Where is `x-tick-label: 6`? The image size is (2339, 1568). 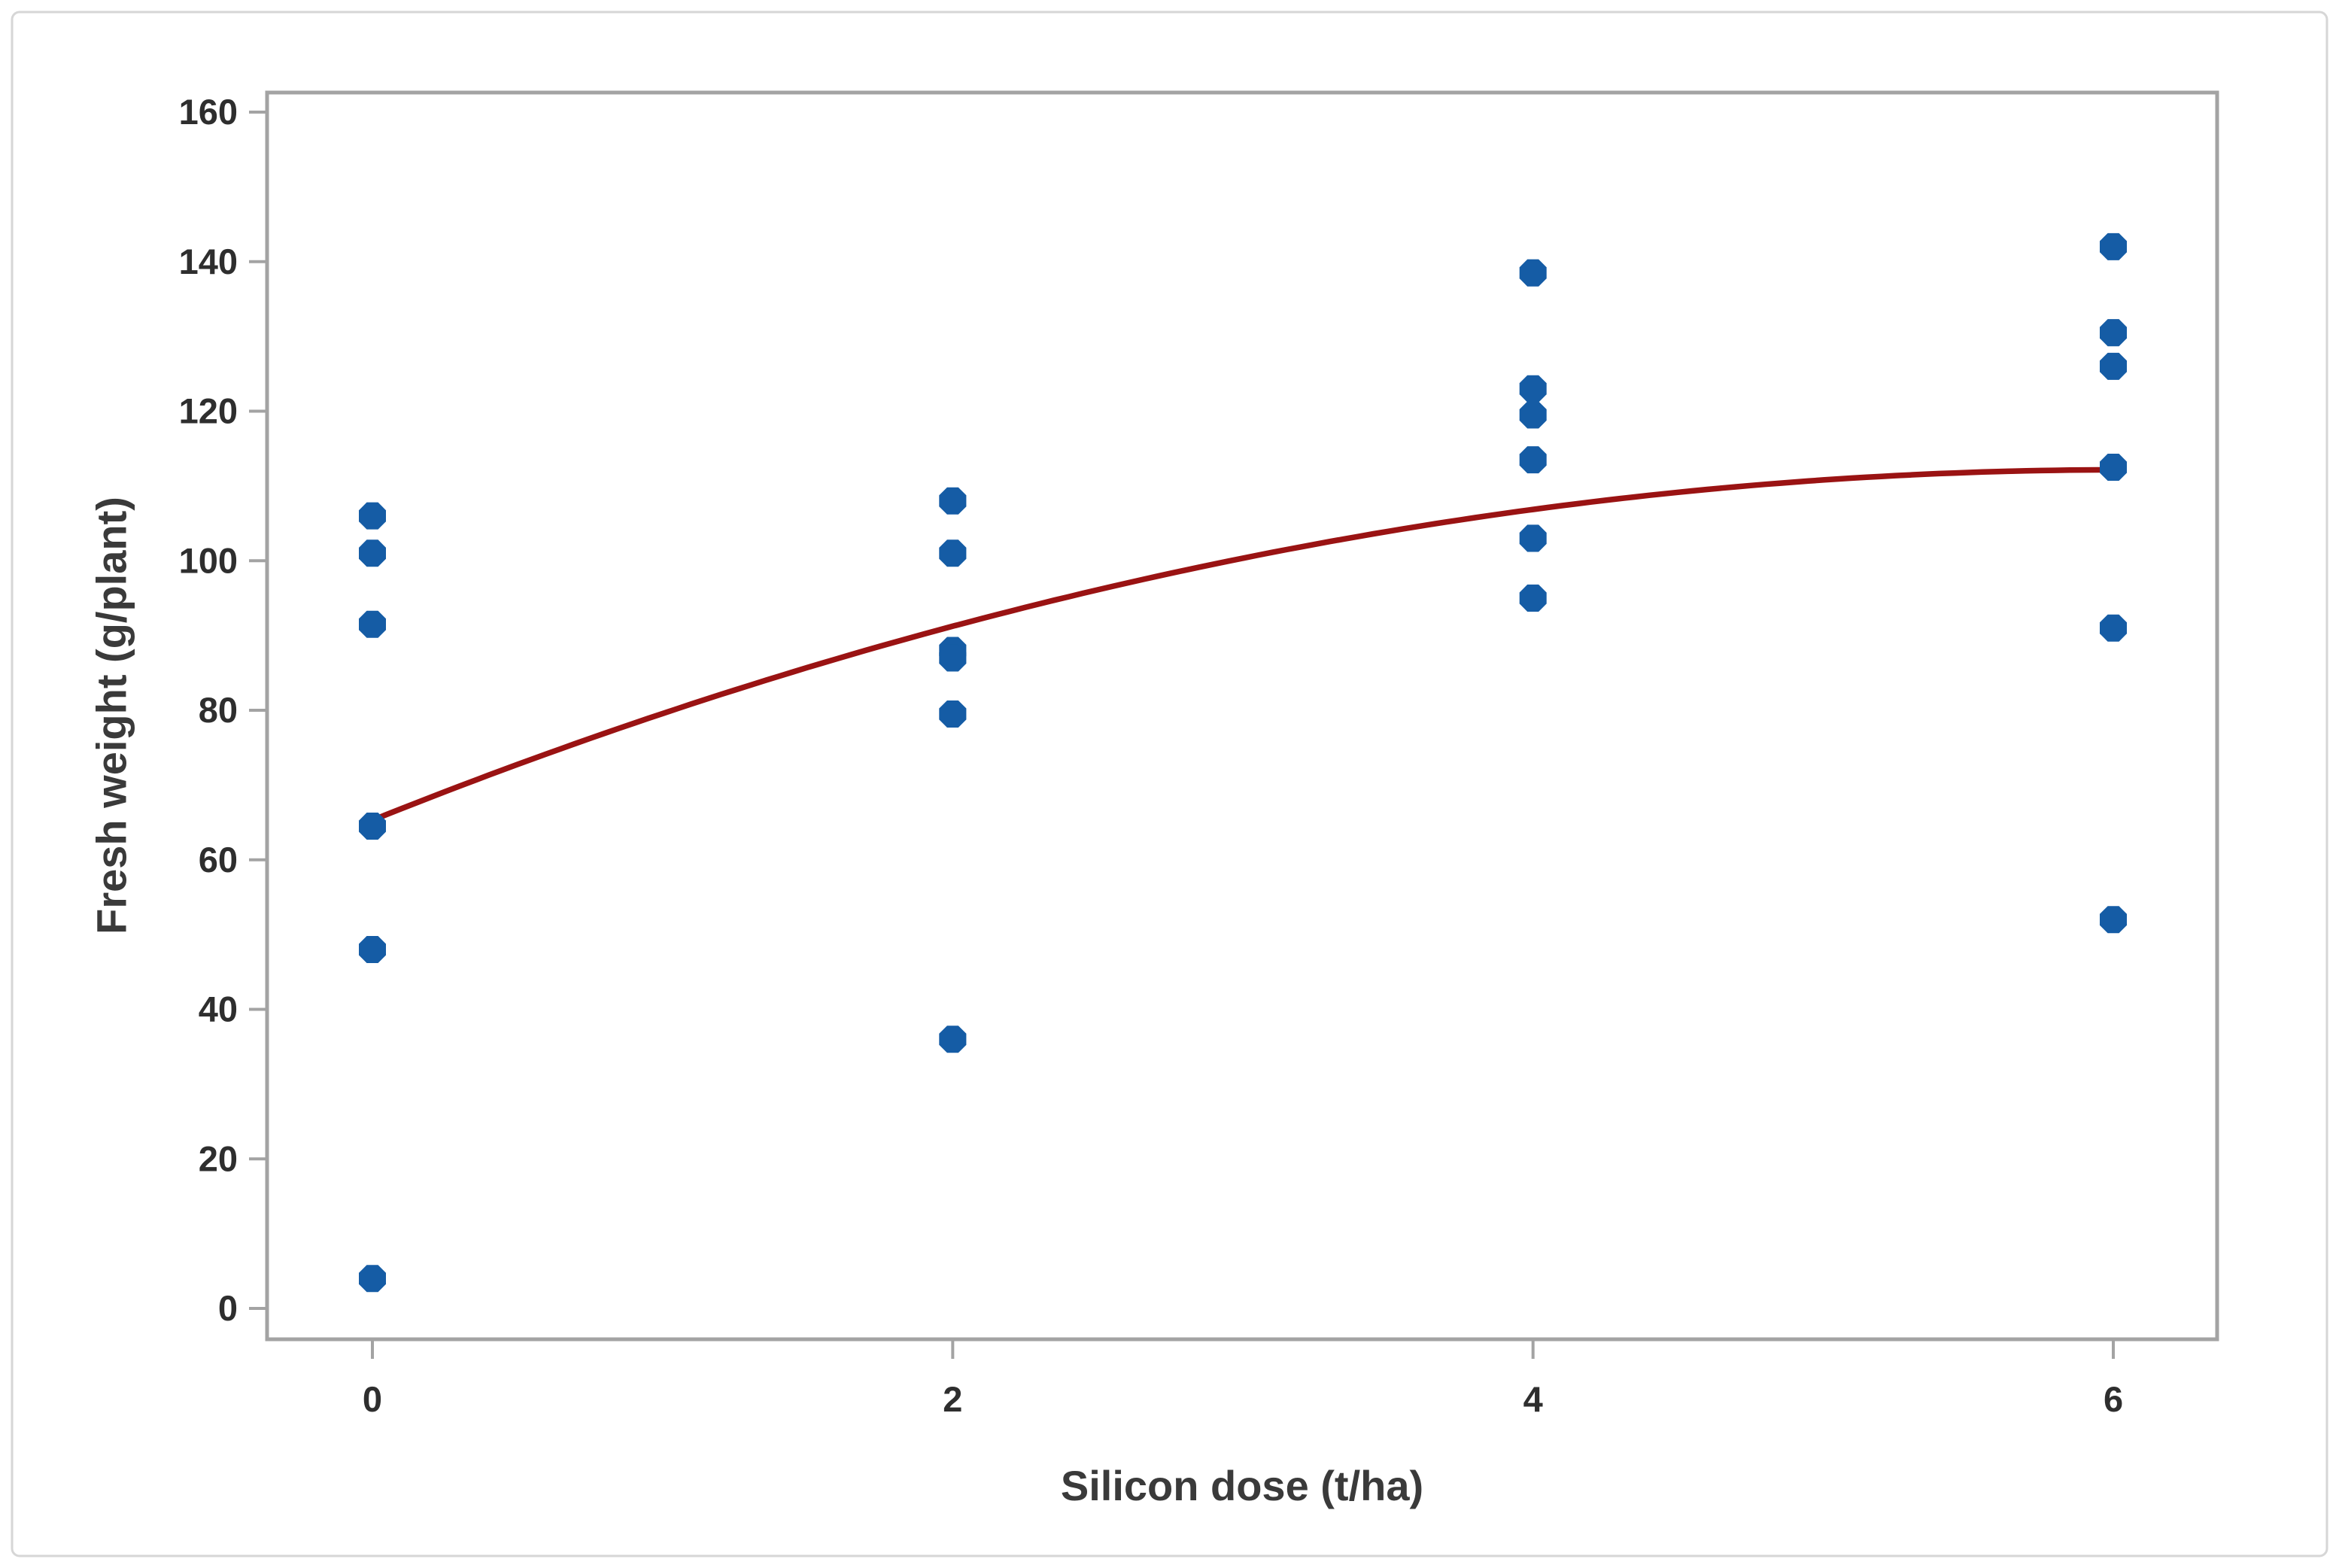
x-tick-label: 6 is located at coordinates (2113, 1399).